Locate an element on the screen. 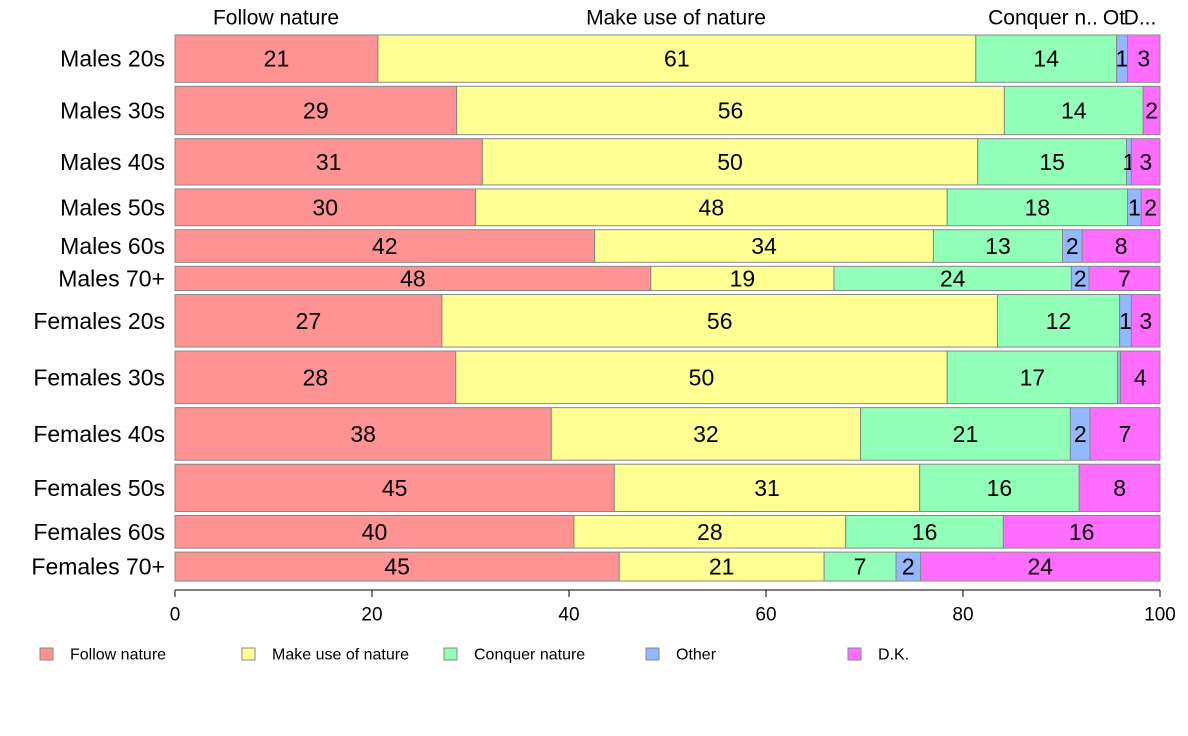 This screenshot has height=736, width=1188. x-tick-label: 0 is located at coordinates (175, 615).